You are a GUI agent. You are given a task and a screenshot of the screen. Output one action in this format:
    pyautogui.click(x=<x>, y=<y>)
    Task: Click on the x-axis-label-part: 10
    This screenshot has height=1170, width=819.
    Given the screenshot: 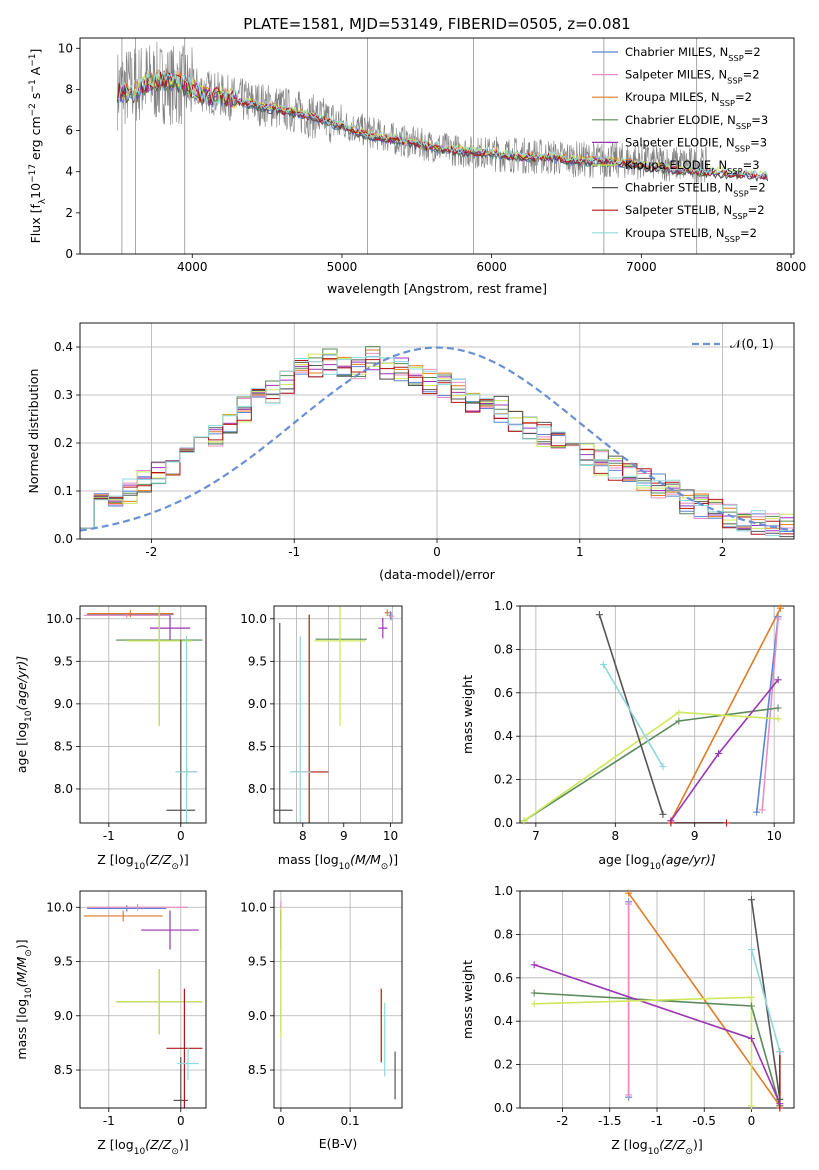 What is the action you would take?
    pyautogui.click(x=654, y=1152)
    